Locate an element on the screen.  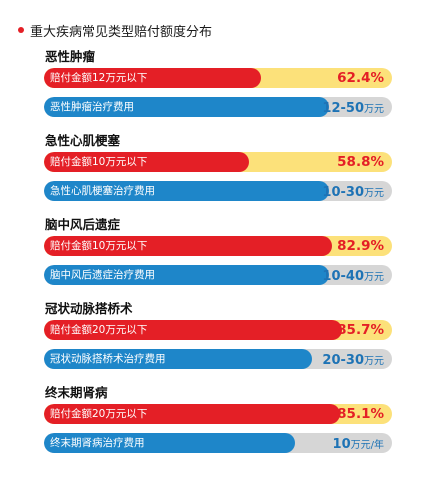
payout-bar: 赔付金额10万元以下 58.8% is located at coordinates (218, 162).